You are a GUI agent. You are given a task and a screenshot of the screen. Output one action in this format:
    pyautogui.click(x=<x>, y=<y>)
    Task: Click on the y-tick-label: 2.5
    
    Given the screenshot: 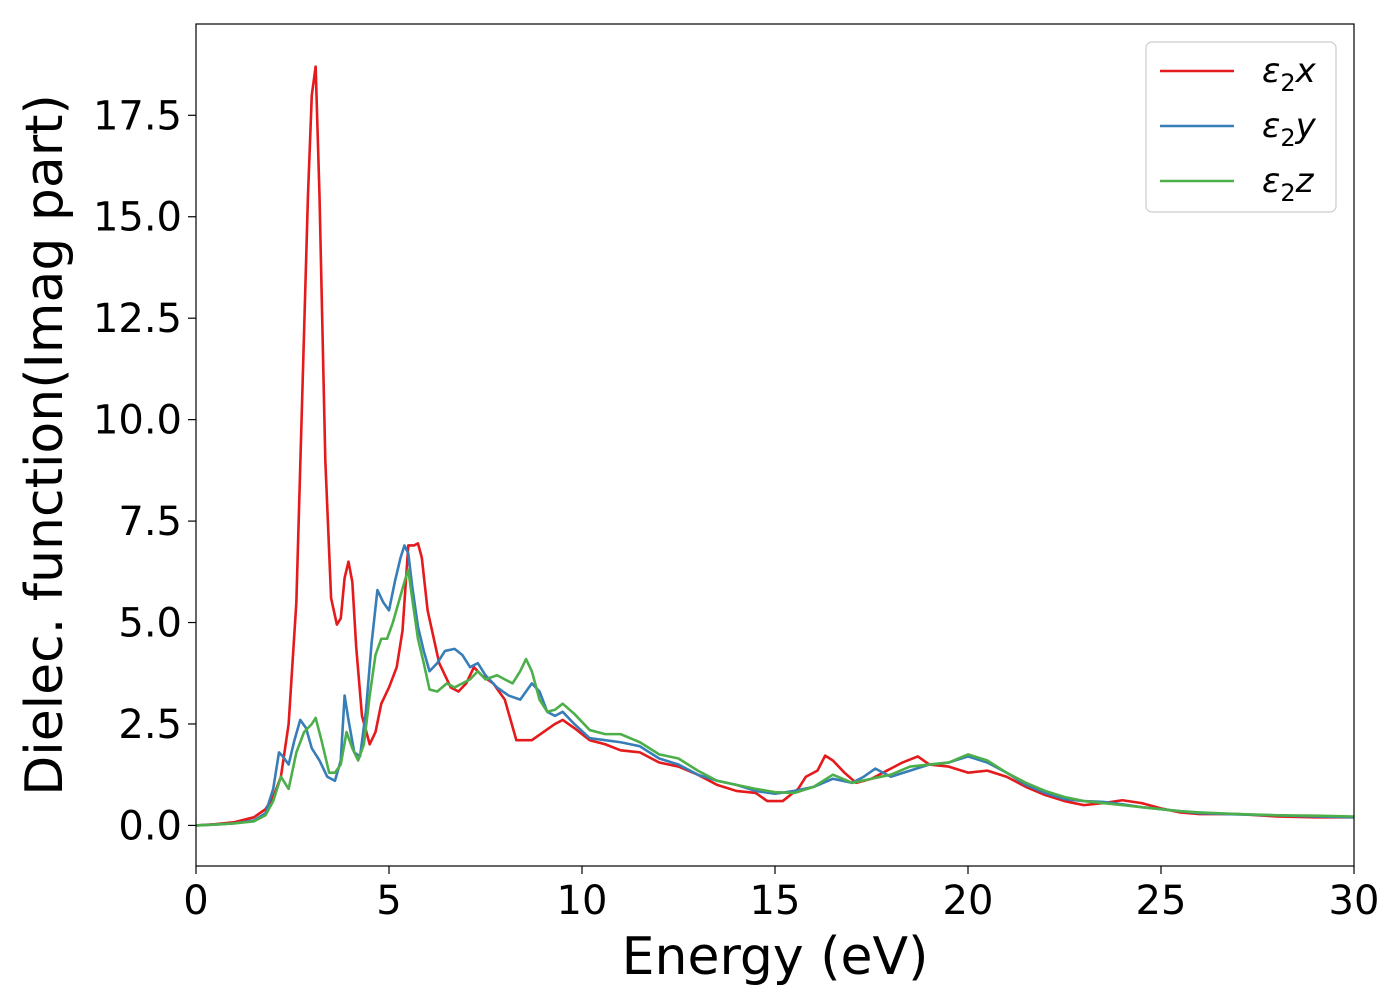 What is the action you would take?
    pyautogui.click(x=150, y=725)
    